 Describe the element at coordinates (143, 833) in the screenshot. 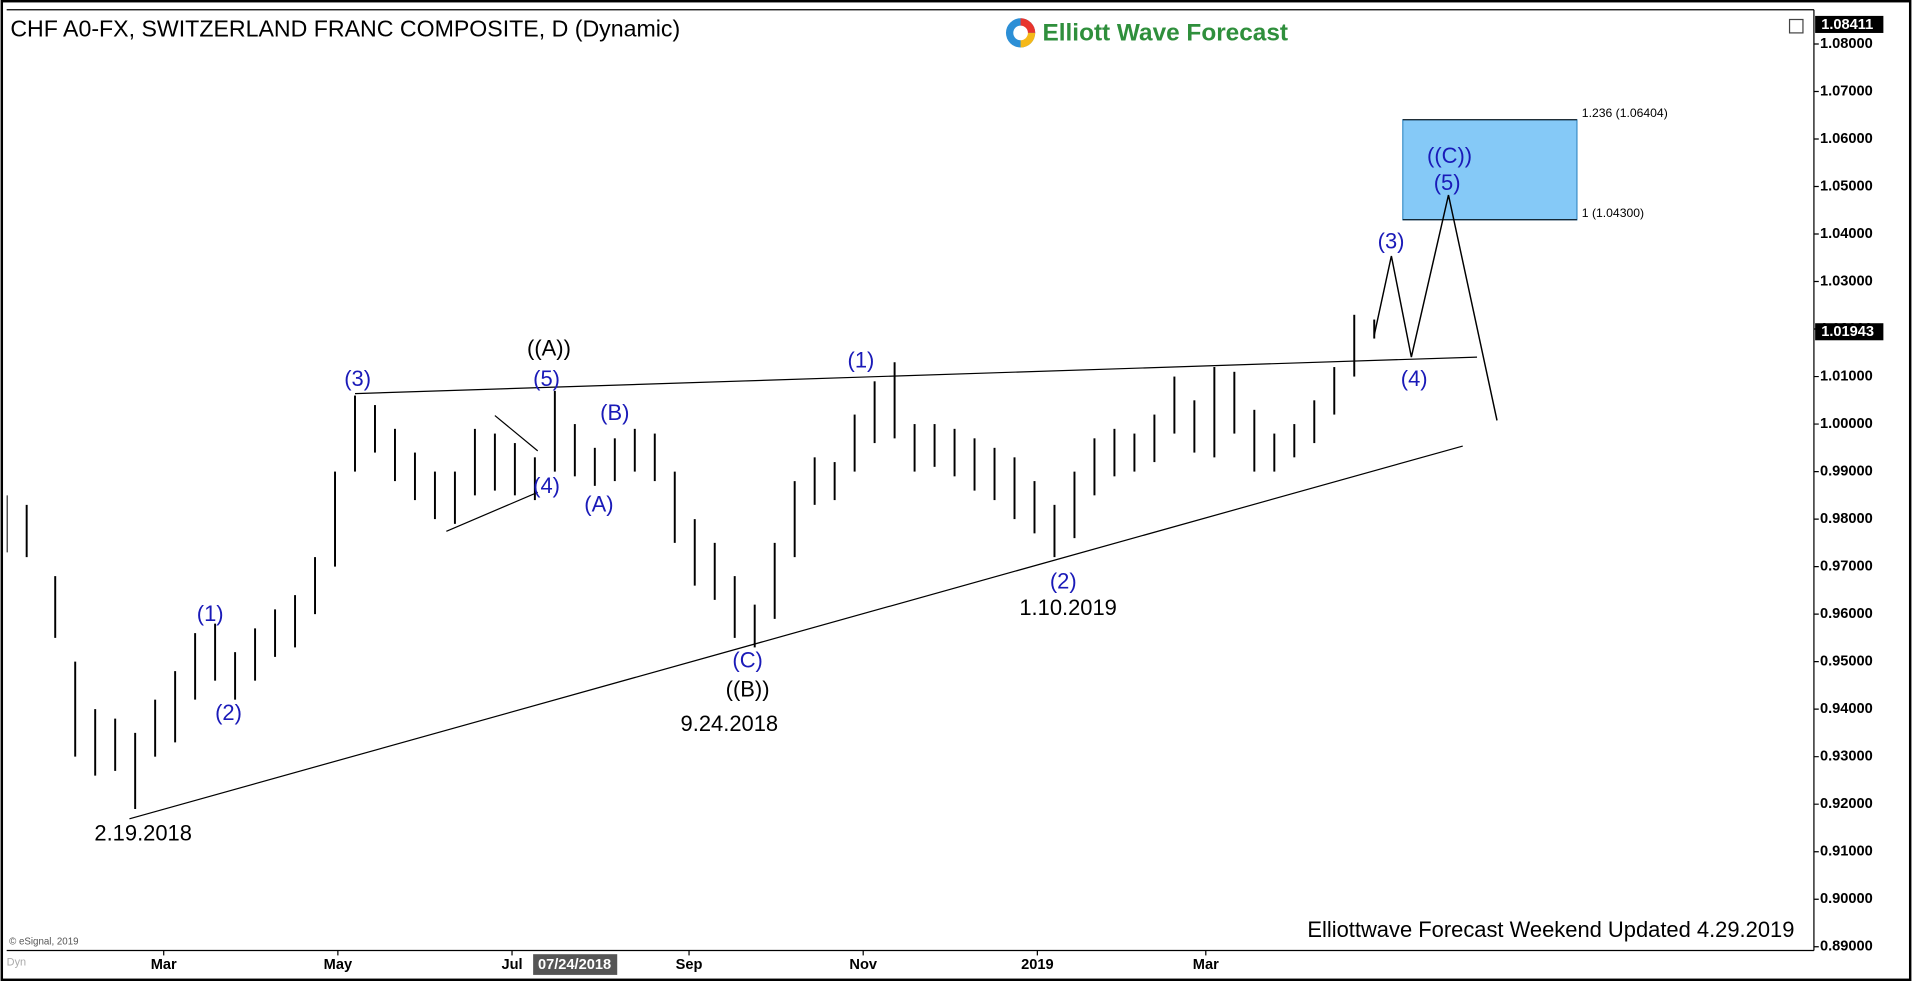

I see `wave-label: 2.19.2018` at that location.